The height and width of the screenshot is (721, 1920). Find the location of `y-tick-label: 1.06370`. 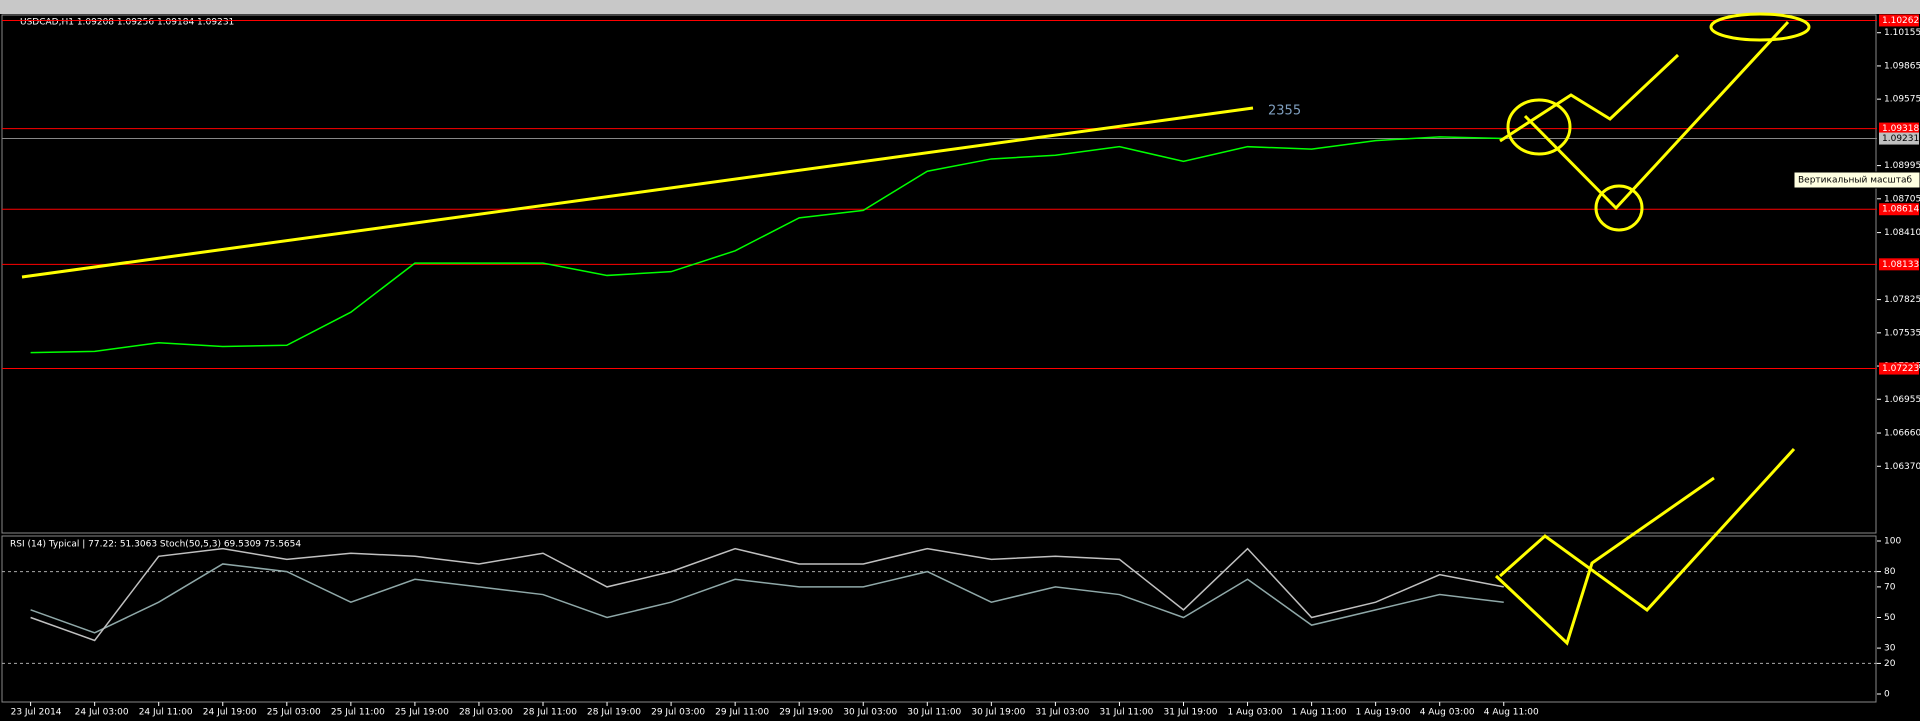

y-tick-label: 1.06370 is located at coordinates (1902, 467).